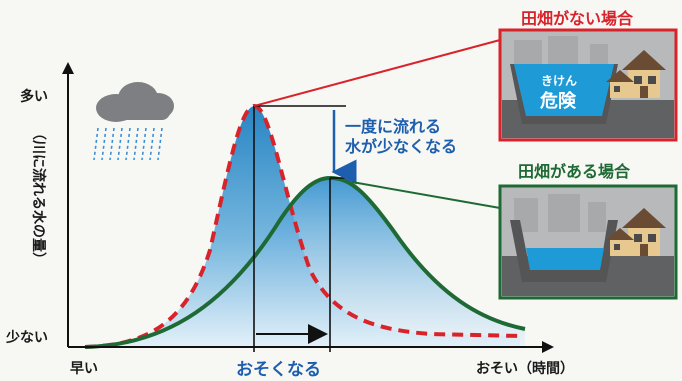 The height and width of the screenshot is (381, 682). I want to click on panel-without-title: 田畑がない場合, so click(577, 18).